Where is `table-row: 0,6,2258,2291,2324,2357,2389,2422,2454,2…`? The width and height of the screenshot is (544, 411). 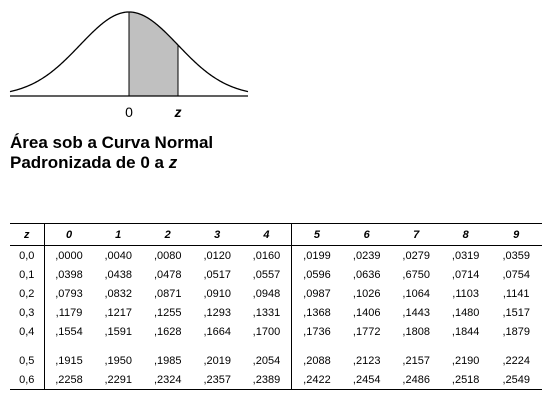 table-row: 0,6,2258,2291,2324,2357,2389,2422,2454,2… is located at coordinates (276, 380).